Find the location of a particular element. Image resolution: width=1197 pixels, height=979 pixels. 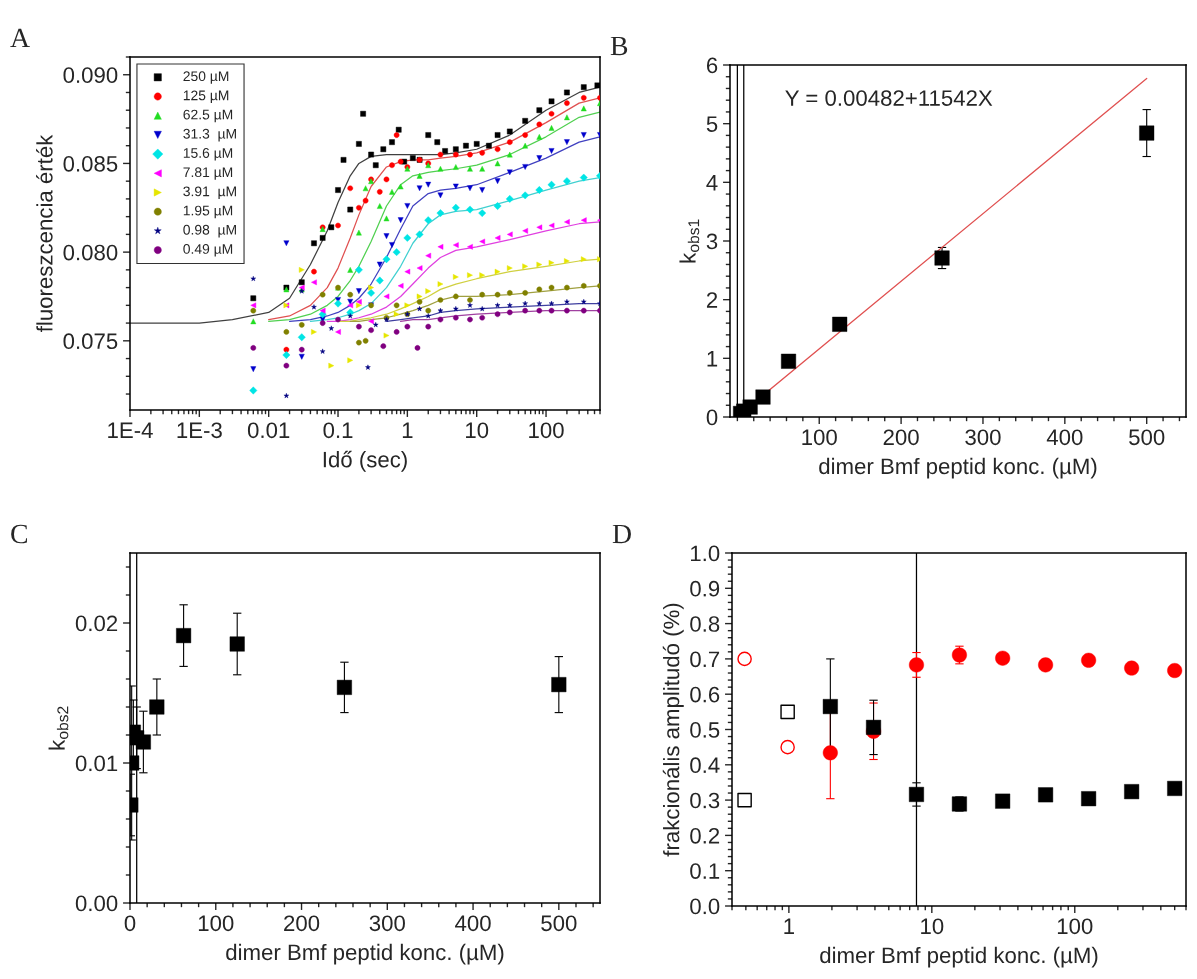

legend-label: 0.49 µM is located at coordinates (208, 250).